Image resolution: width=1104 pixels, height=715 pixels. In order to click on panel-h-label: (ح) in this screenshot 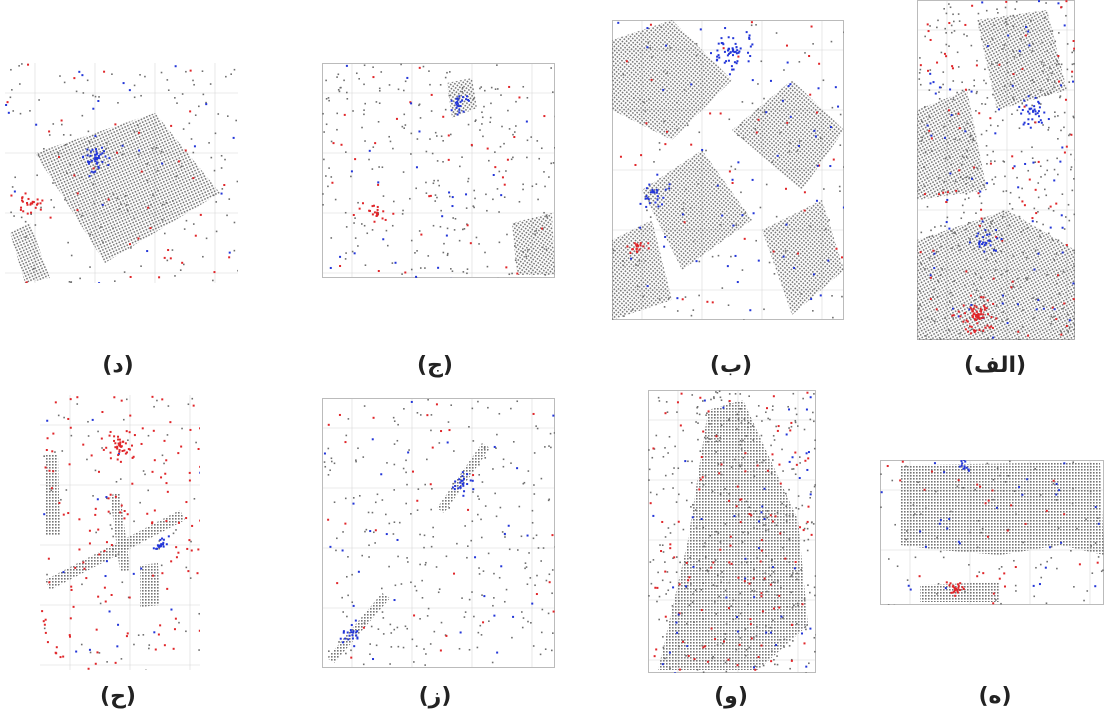, I will do `click(118, 696)`.